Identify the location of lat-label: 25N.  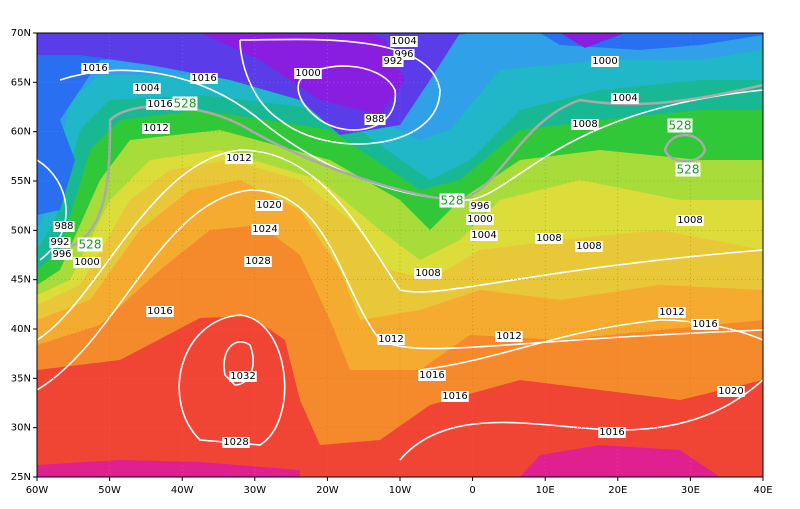
(21, 477).